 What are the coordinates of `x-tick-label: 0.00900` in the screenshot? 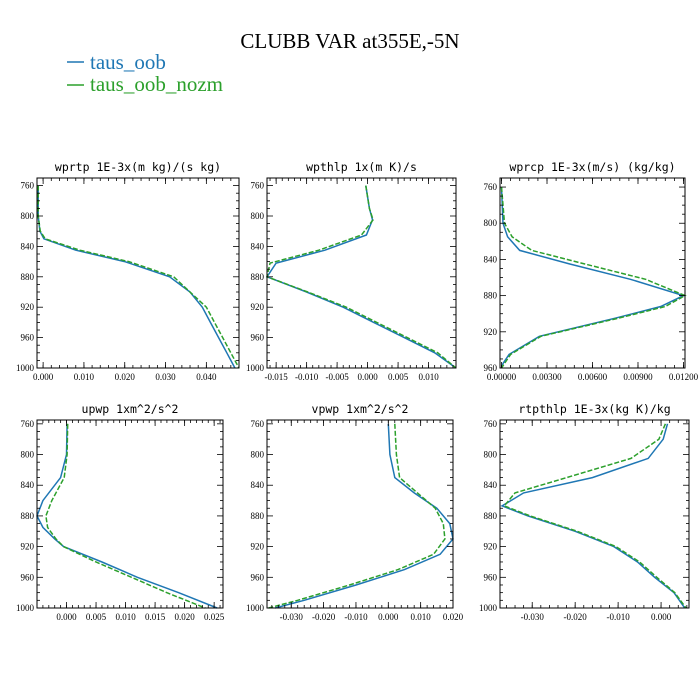 It's located at (638, 377).